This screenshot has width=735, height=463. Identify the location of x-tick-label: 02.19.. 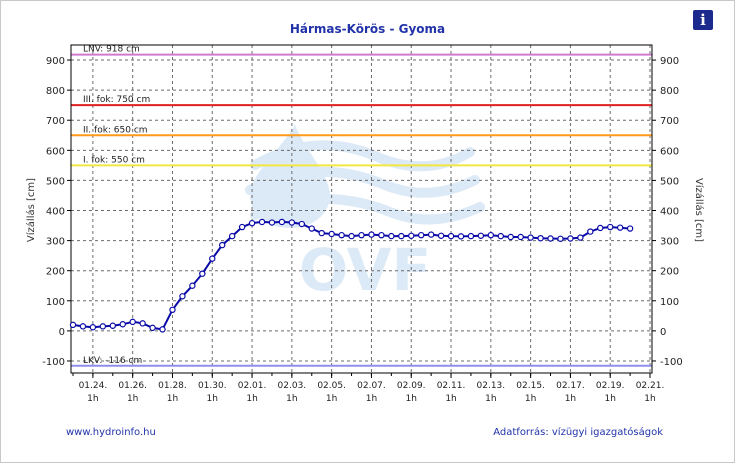
(610, 386).